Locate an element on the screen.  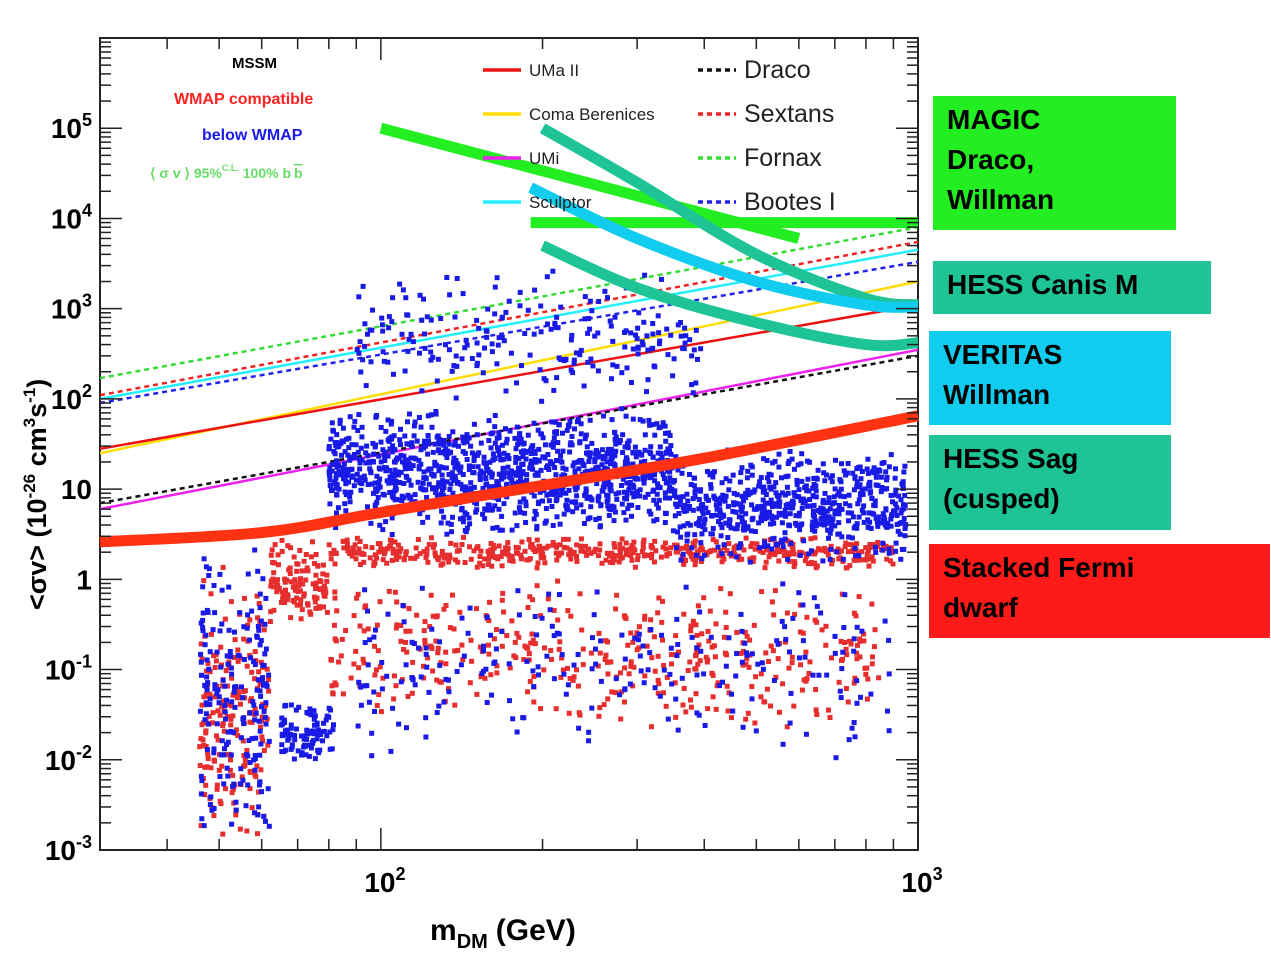
y-tick-label: 10-3 is located at coordinates (68, 849).